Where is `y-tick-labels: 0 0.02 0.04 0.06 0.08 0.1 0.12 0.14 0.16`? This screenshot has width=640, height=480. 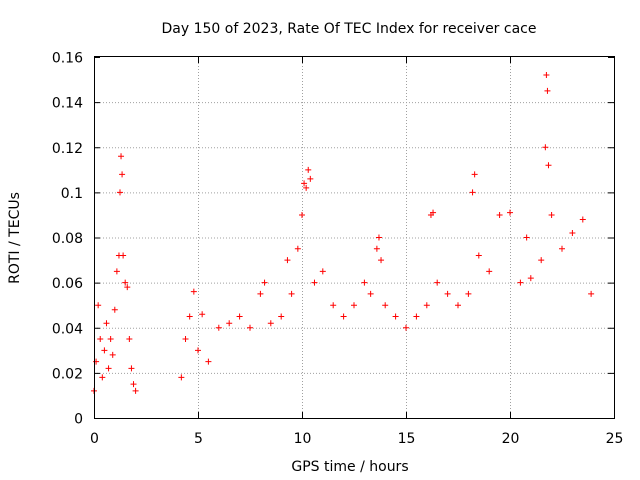
y-tick-labels: 0 0.02 0.04 0.06 0.08 0.1 0.12 0.14 0.16 is located at coordinates (67, 239).